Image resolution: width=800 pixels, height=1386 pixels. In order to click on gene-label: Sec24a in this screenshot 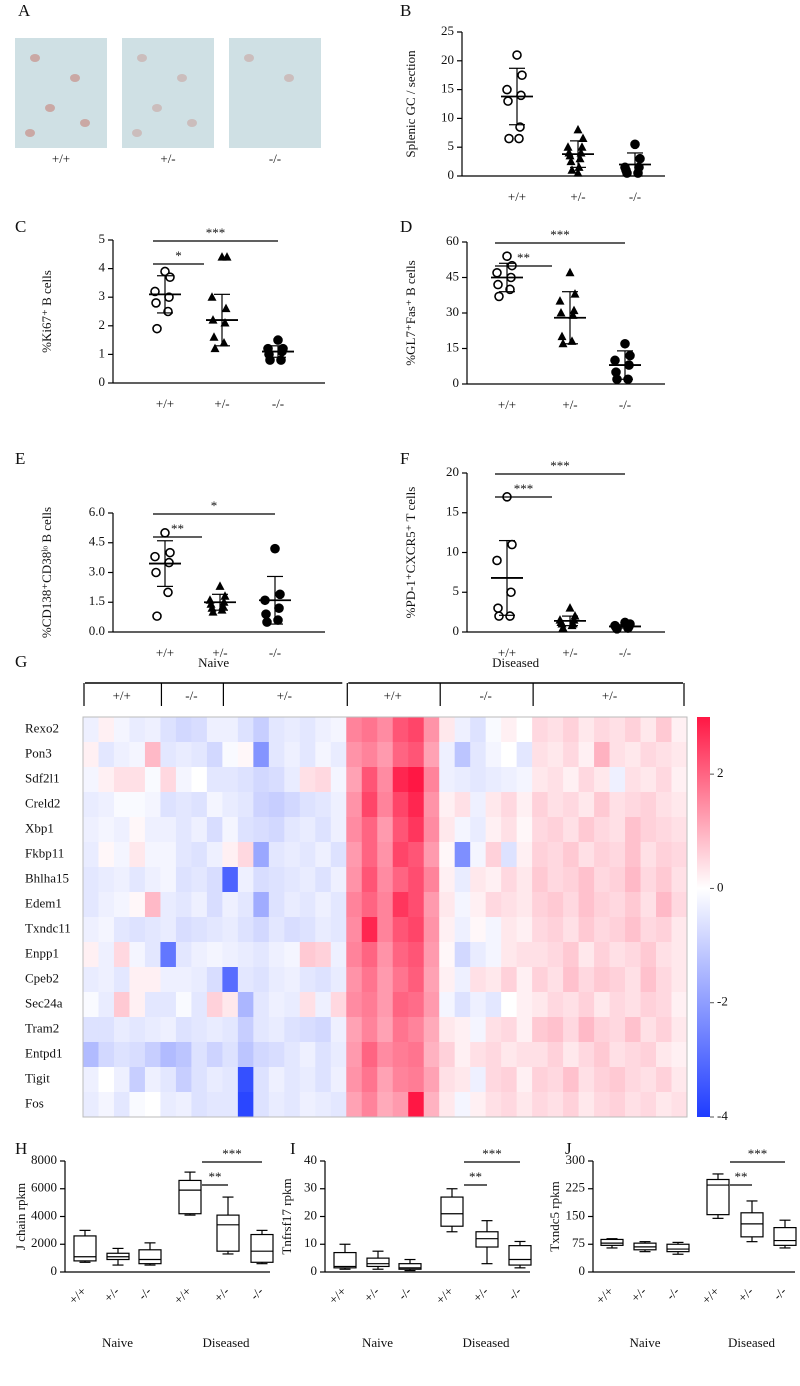, I will do `click(44, 1002)`.